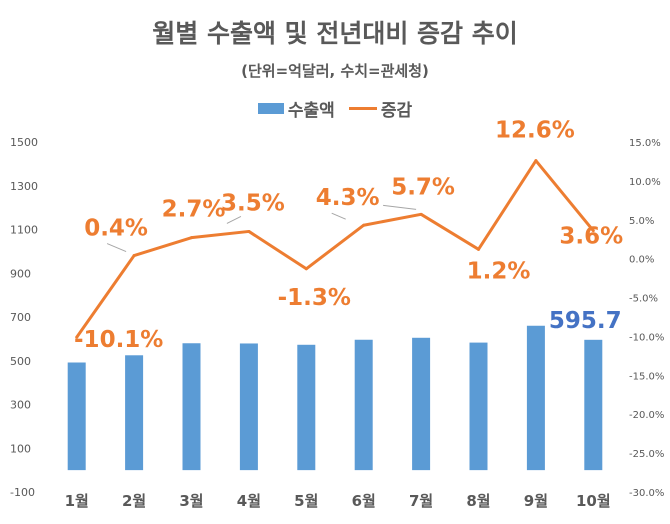 The width and height of the screenshot is (670, 524). I want to click on y-right-tick-label: -25.0%, so click(646, 454).